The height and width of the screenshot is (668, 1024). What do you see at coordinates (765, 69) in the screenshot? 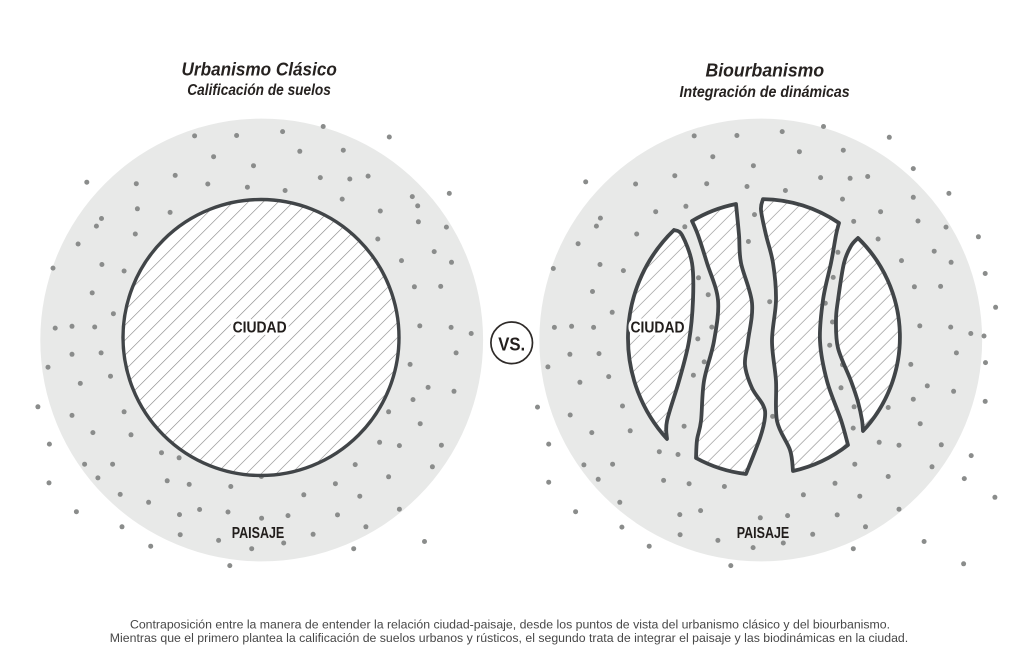
I see `svg-text: Biourbanismo` at bounding box center [765, 69].